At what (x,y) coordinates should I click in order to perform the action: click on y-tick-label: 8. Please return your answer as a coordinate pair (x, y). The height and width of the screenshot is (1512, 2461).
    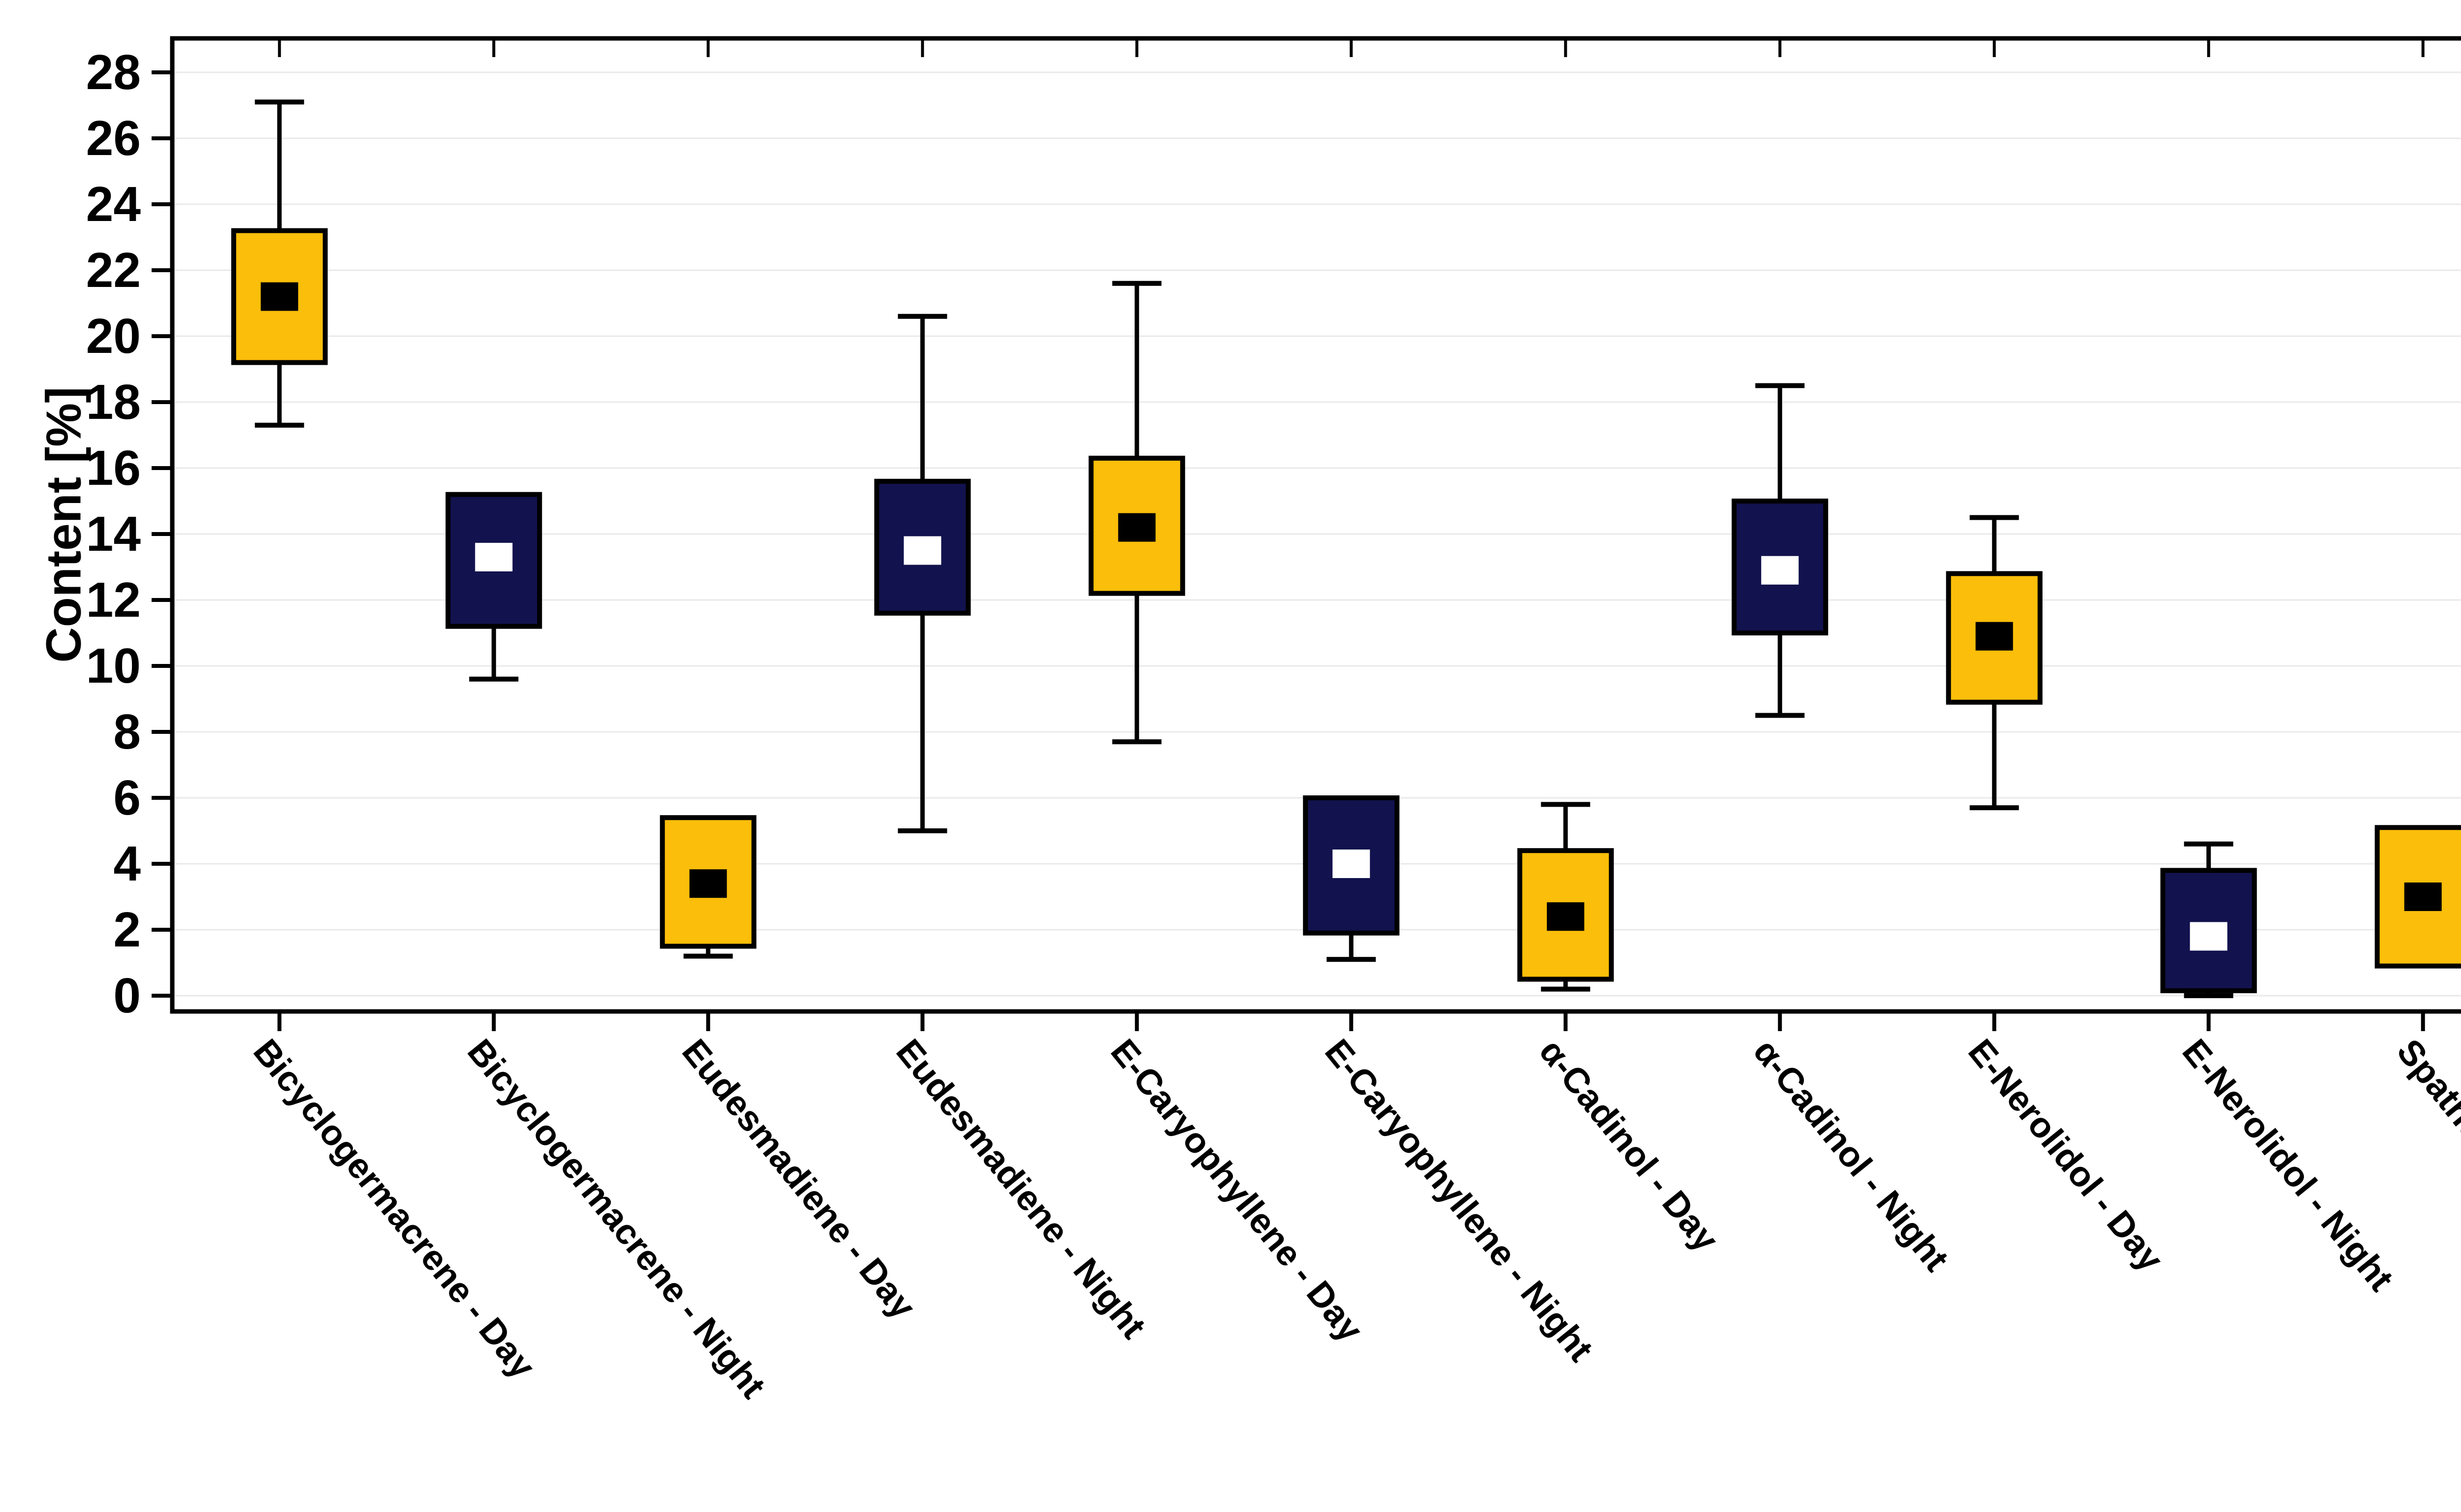
    Looking at the image, I should click on (127, 731).